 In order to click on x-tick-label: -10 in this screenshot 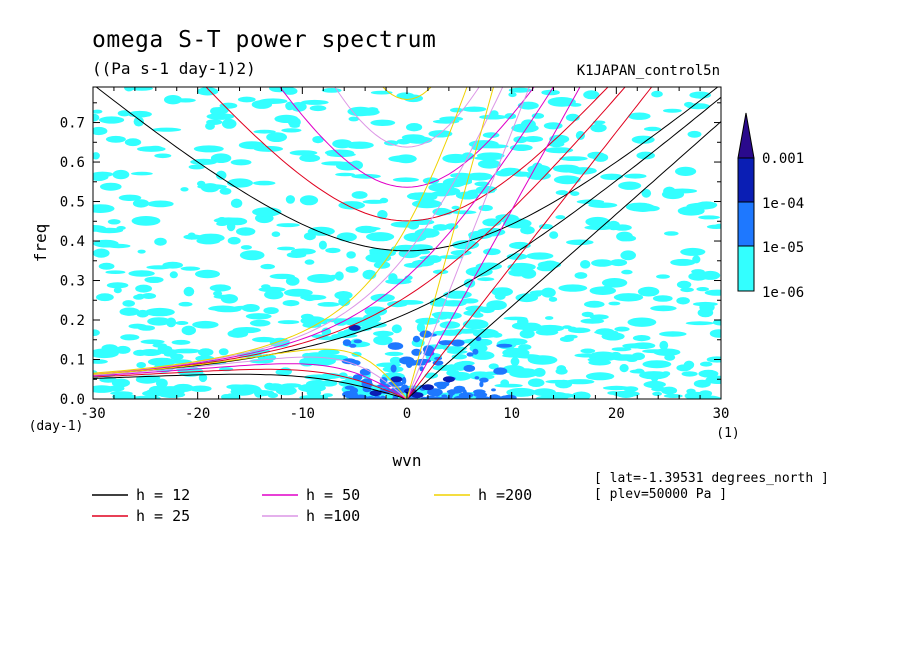, I will do `click(302, 414)`.